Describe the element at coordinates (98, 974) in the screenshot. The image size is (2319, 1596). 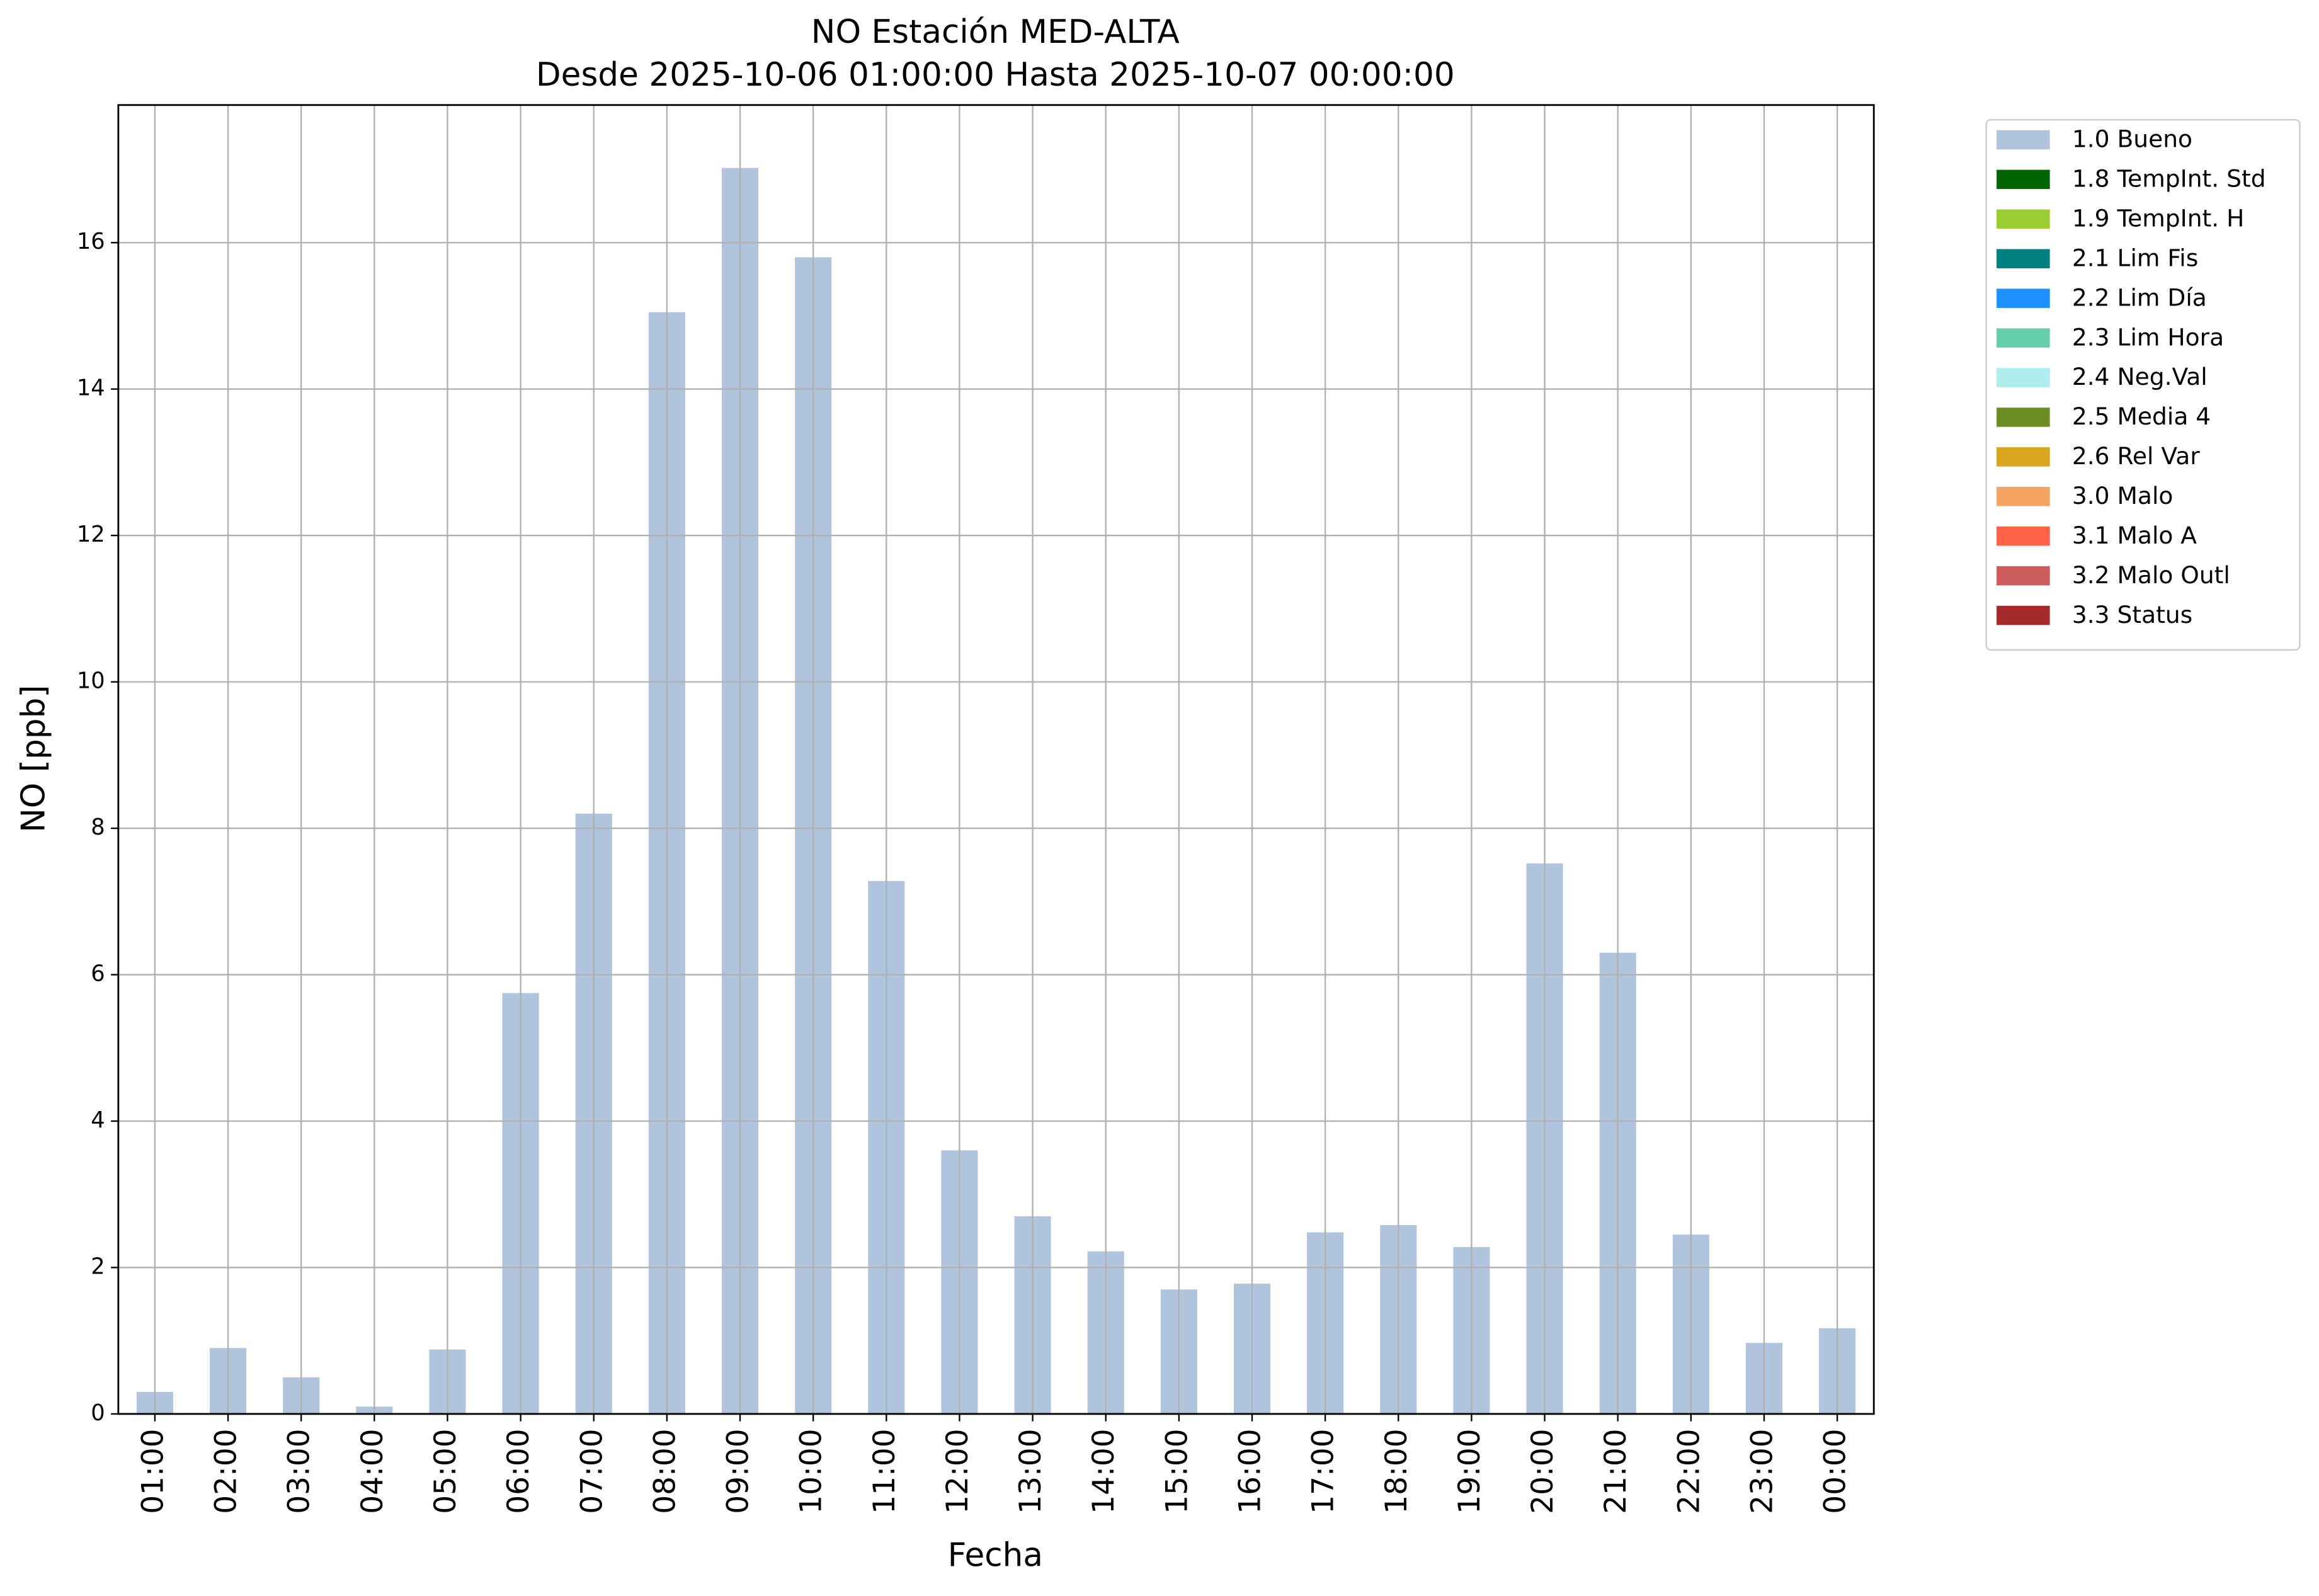
I see `y-tick-label: 6` at that location.